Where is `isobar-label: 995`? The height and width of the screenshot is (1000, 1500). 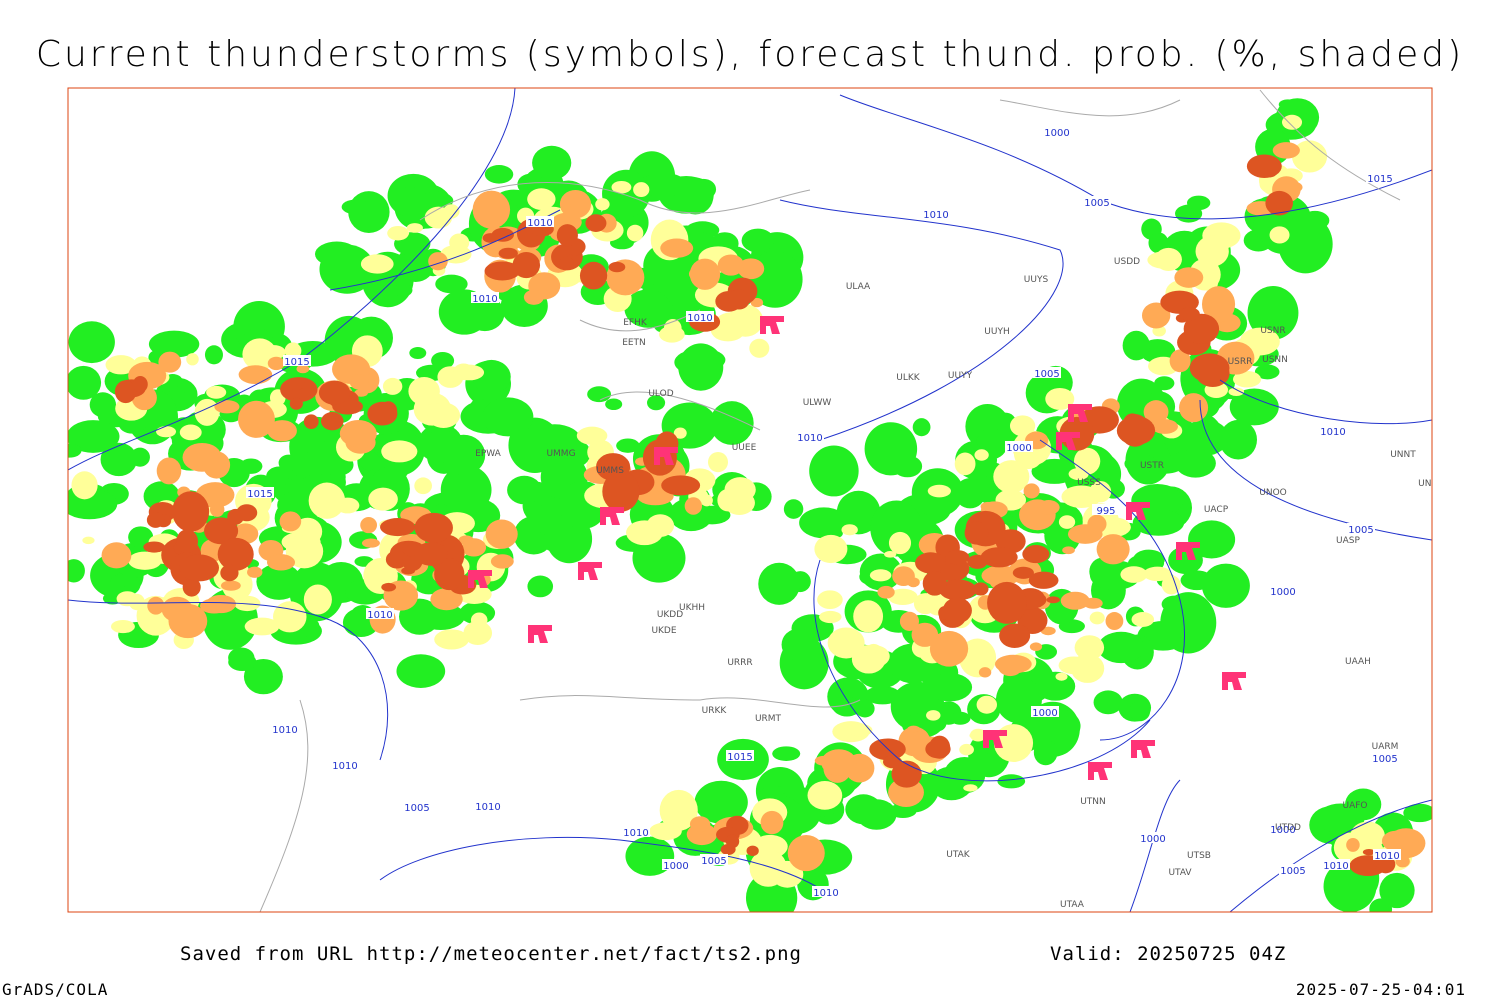
isobar-label: 995 is located at coordinates (1105, 511).